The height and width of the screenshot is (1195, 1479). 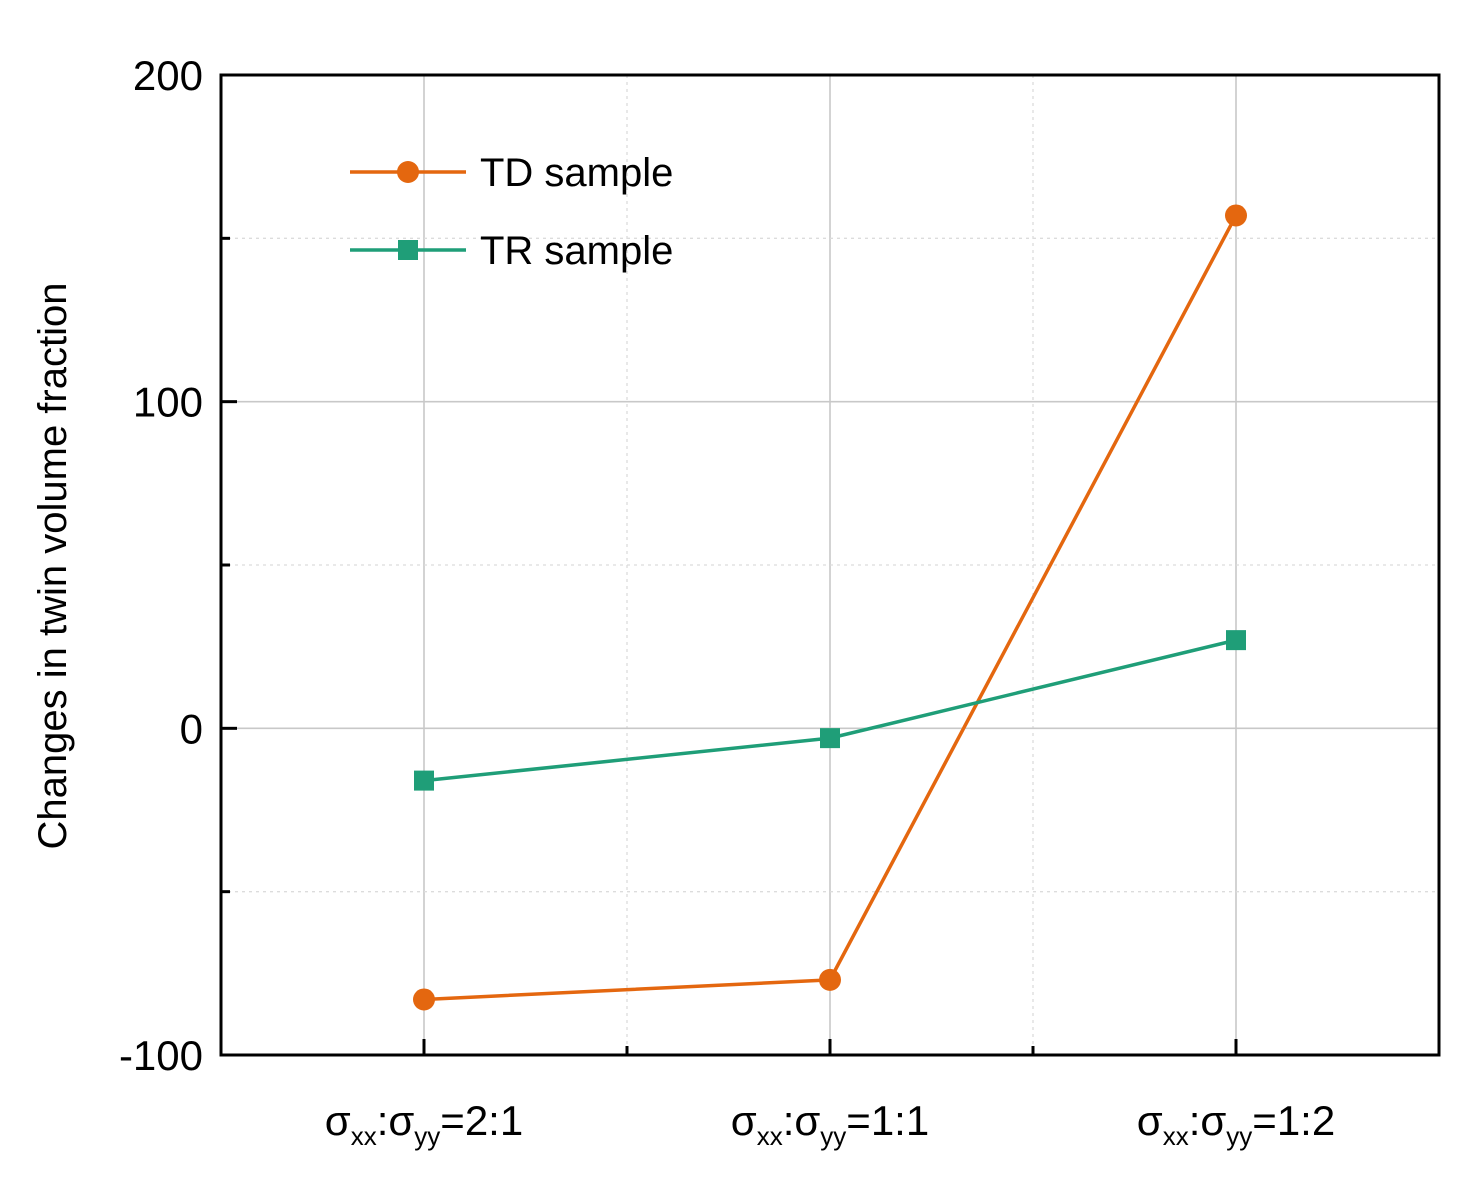 What do you see at coordinates (408, 172) in the screenshot?
I see `td-sample-legend-marker` at bounding box center [408, 172].